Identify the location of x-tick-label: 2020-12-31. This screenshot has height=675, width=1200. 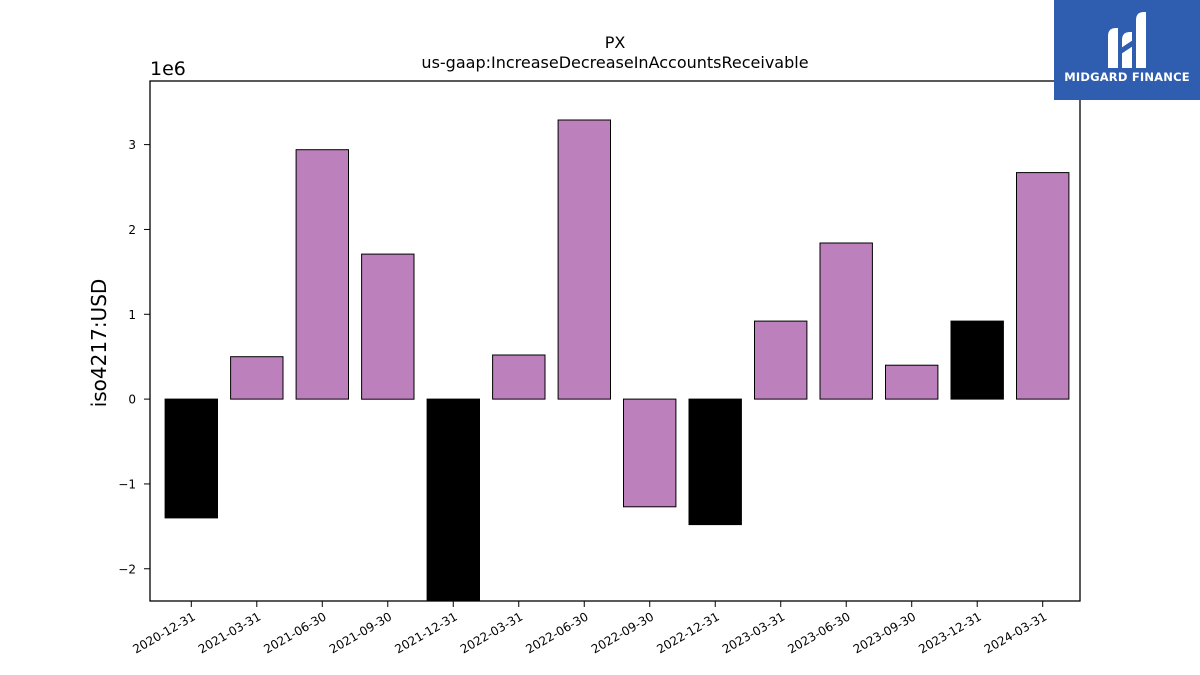
(163, 632).